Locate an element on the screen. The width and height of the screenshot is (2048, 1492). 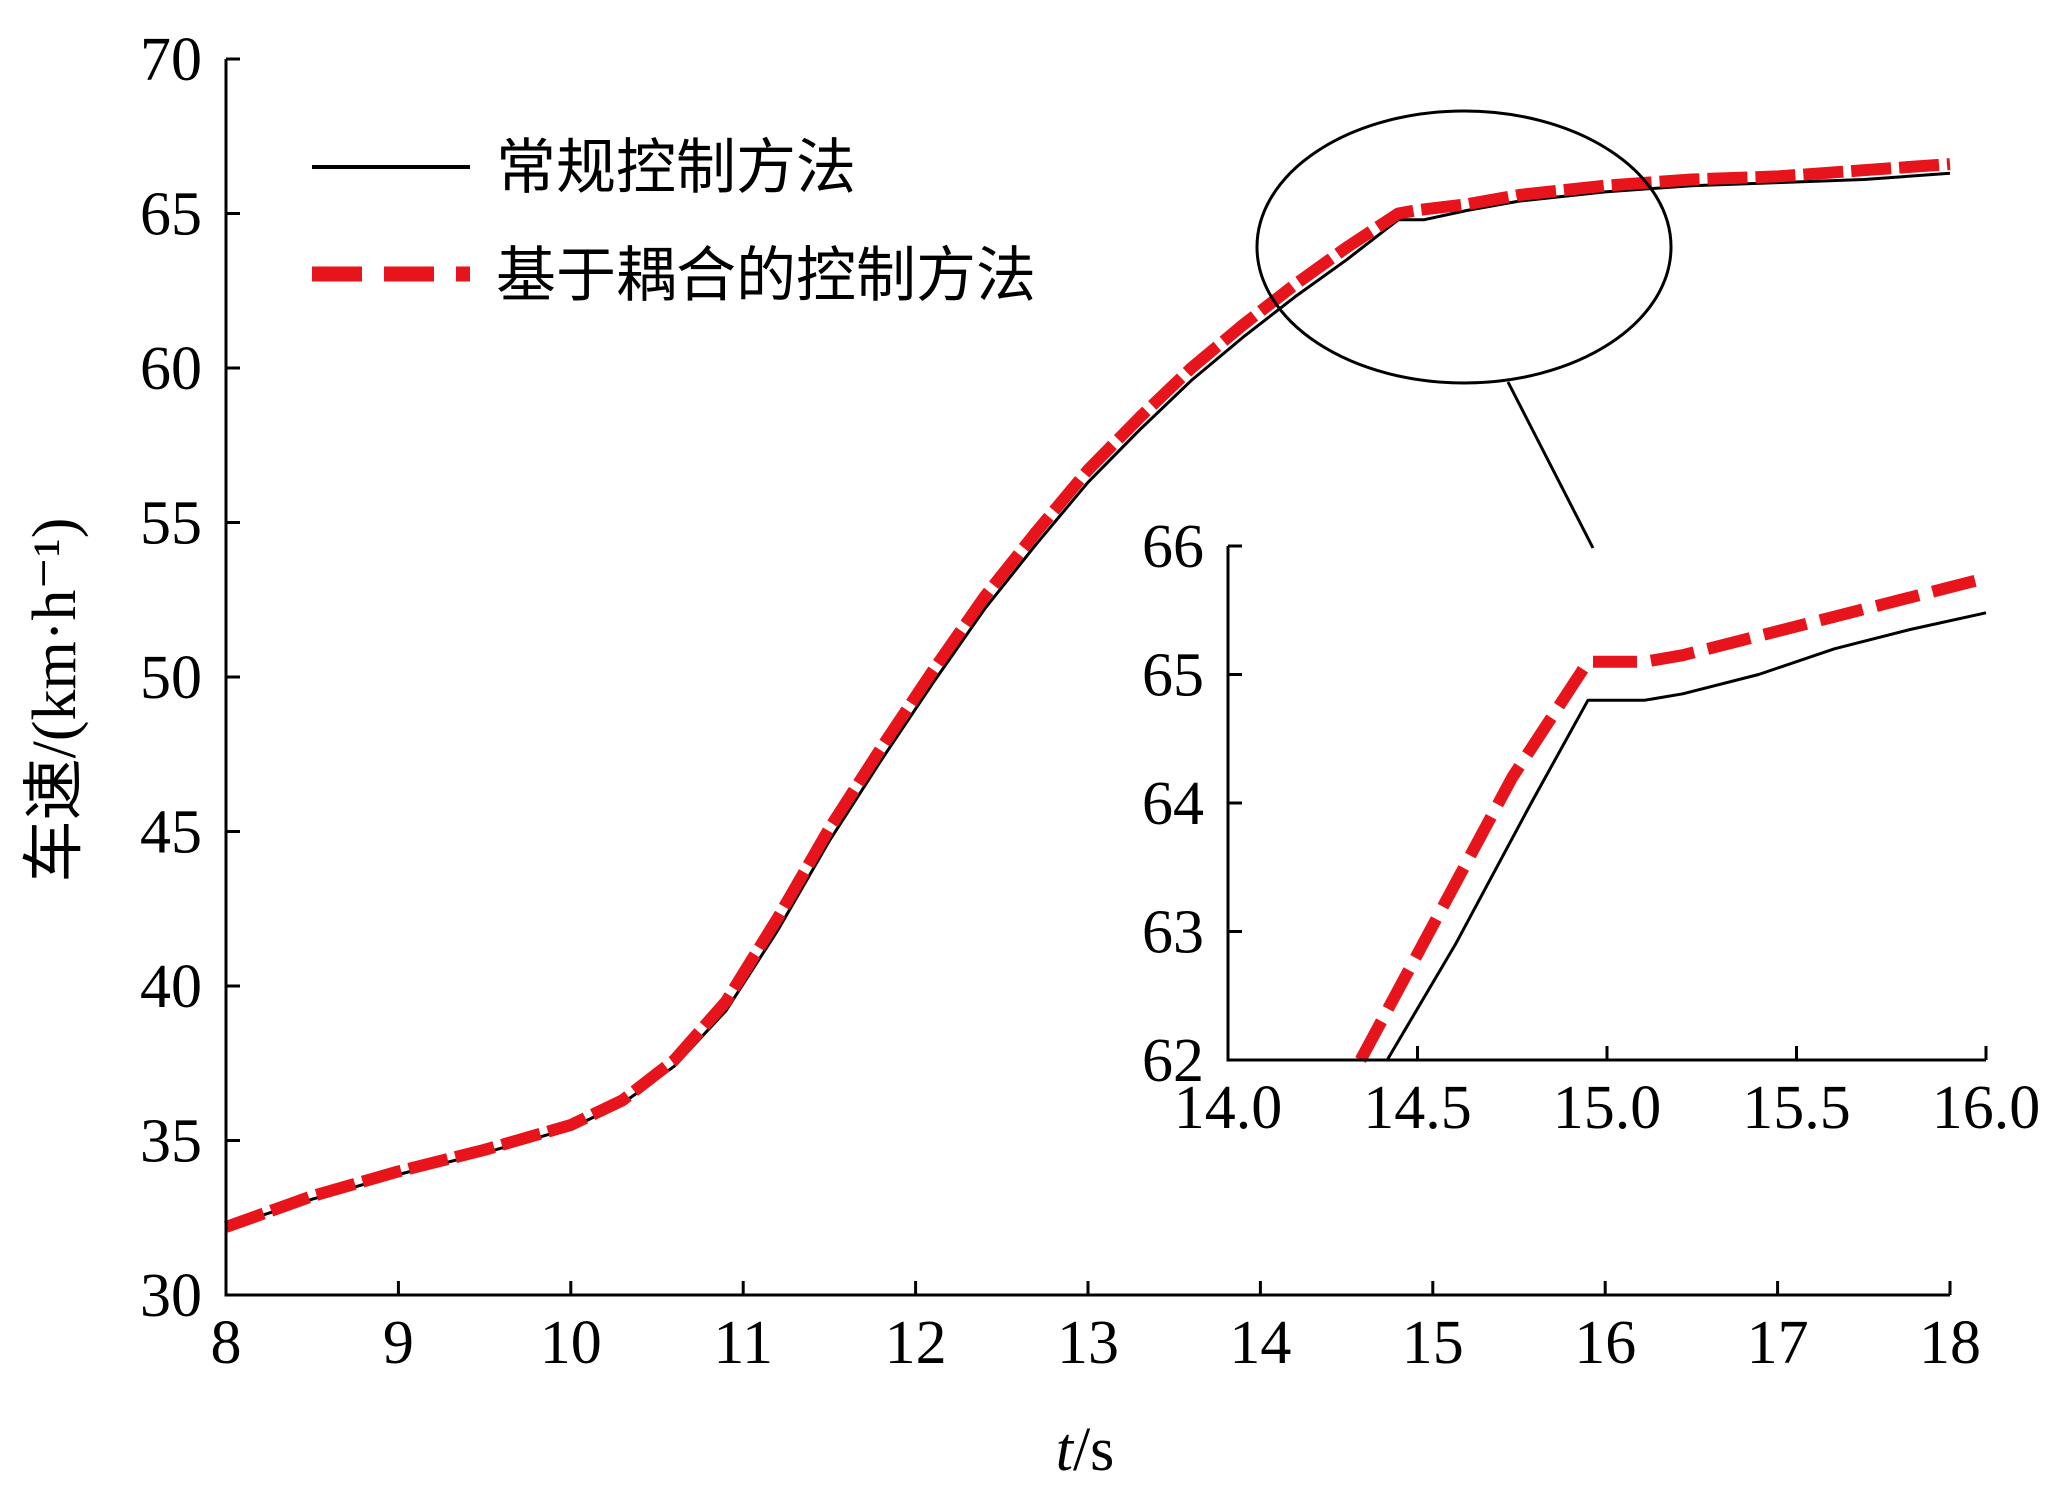
inset-series-group is located at coordinates (1671, 817).